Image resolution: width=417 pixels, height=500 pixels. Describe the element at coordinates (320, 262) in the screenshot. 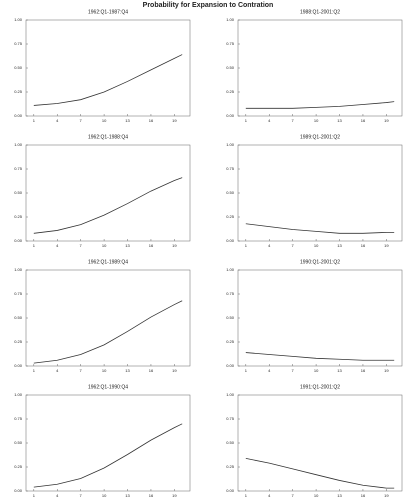

I see `panel-title: 1990:Q1-2001:Q2` at that location.